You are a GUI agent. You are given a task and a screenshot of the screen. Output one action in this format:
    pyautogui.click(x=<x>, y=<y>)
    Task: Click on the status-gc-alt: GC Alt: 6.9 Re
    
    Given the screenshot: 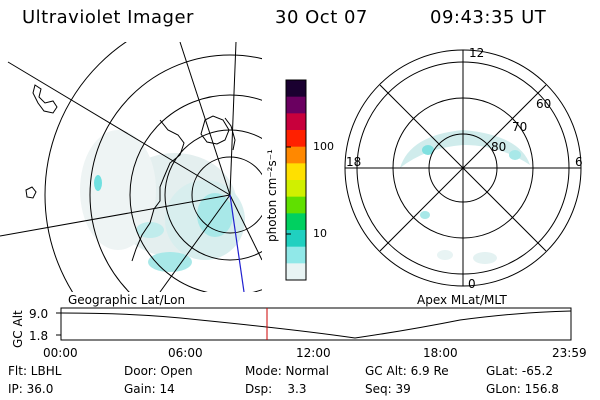 What is the action you would take?
    pyautogui.click(x=407, y=371)
    